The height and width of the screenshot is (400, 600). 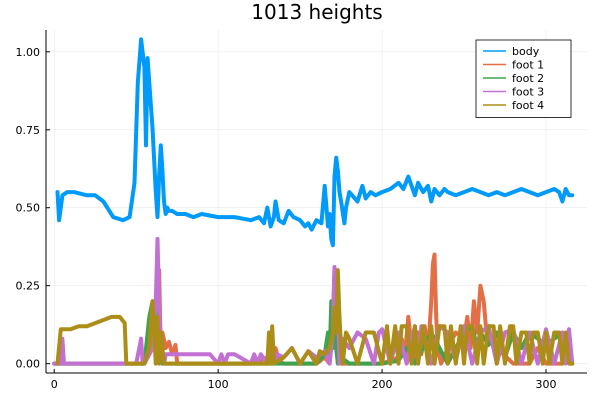 What do you see at coordinates (218, 384) in the screenshot?
I see `x-tick-label: 100` at bounding box center [218, 384].